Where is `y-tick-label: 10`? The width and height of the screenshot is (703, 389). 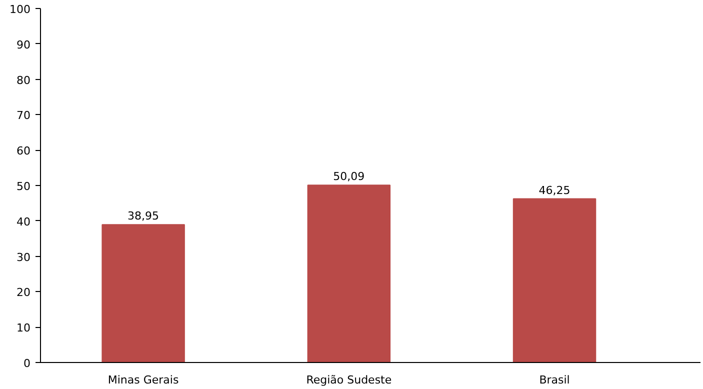 y-tick-label: 10 is located at coordinates (23, 328).